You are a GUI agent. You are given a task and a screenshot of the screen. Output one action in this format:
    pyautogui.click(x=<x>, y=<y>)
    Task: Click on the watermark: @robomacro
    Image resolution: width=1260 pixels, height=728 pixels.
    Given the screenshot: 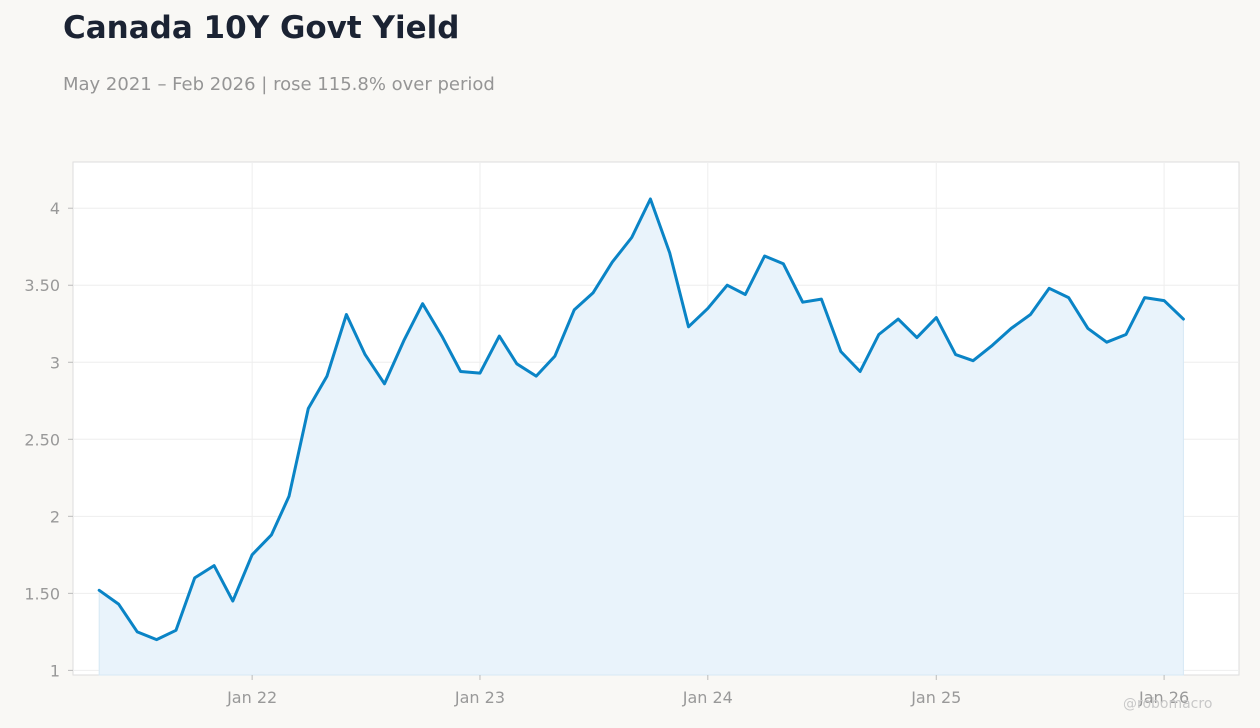 What is the action you would take?
    pyautogui.click(x=1168, y=704)
    